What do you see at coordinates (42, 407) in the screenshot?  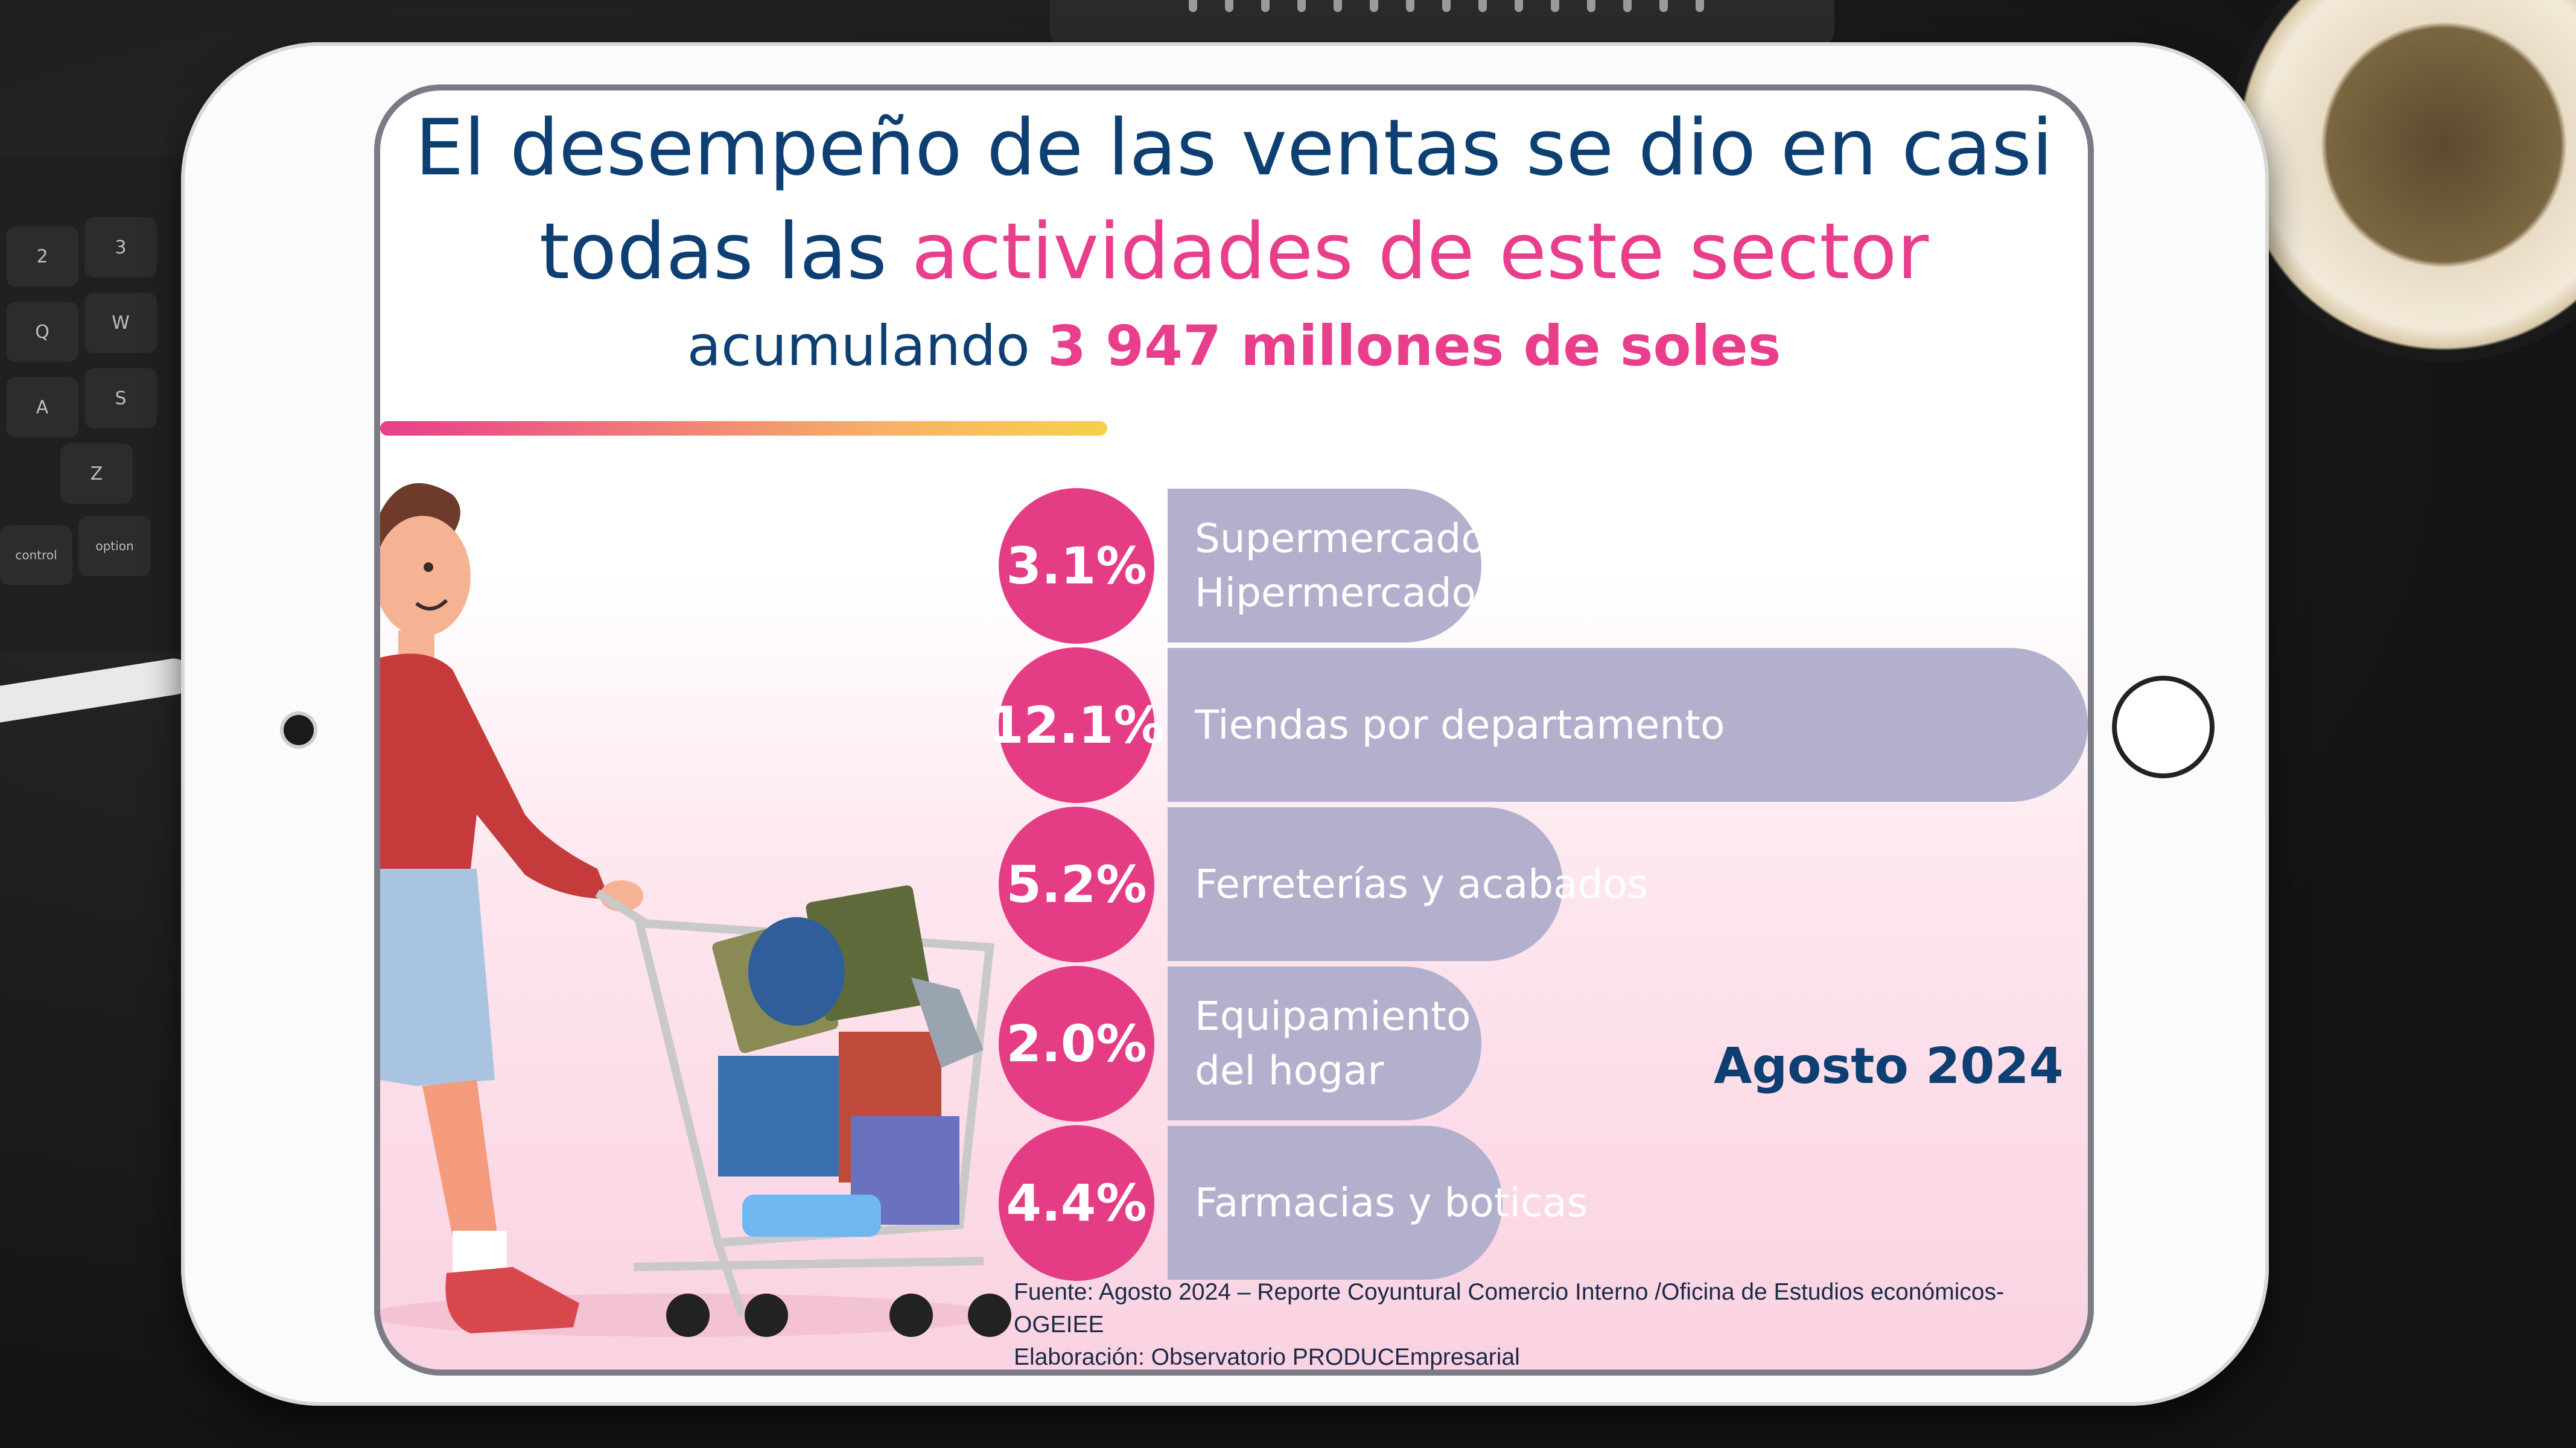 I see `key-a: A` at bounding box center [42, 407].